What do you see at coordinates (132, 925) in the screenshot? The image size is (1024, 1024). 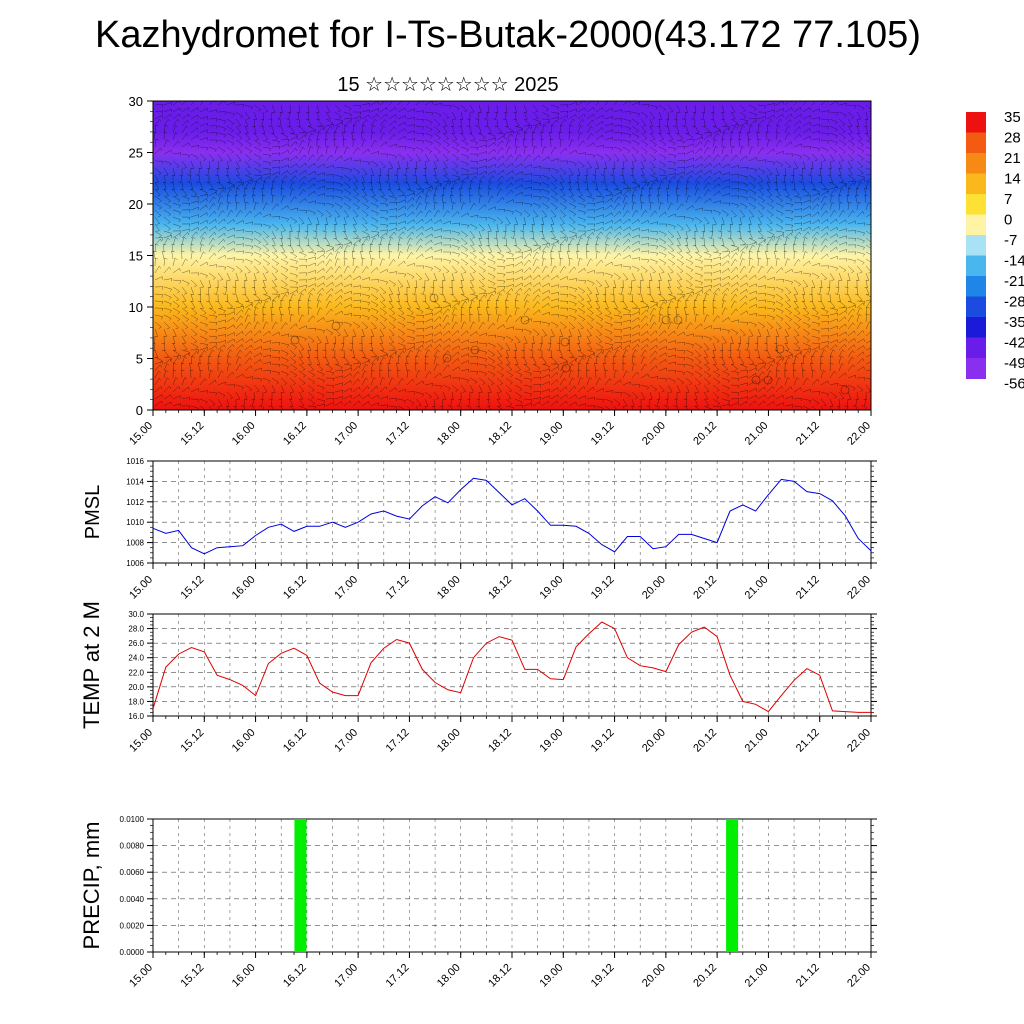 I see `y-tick-label: 0.0020` at bounding box center [132, 925].